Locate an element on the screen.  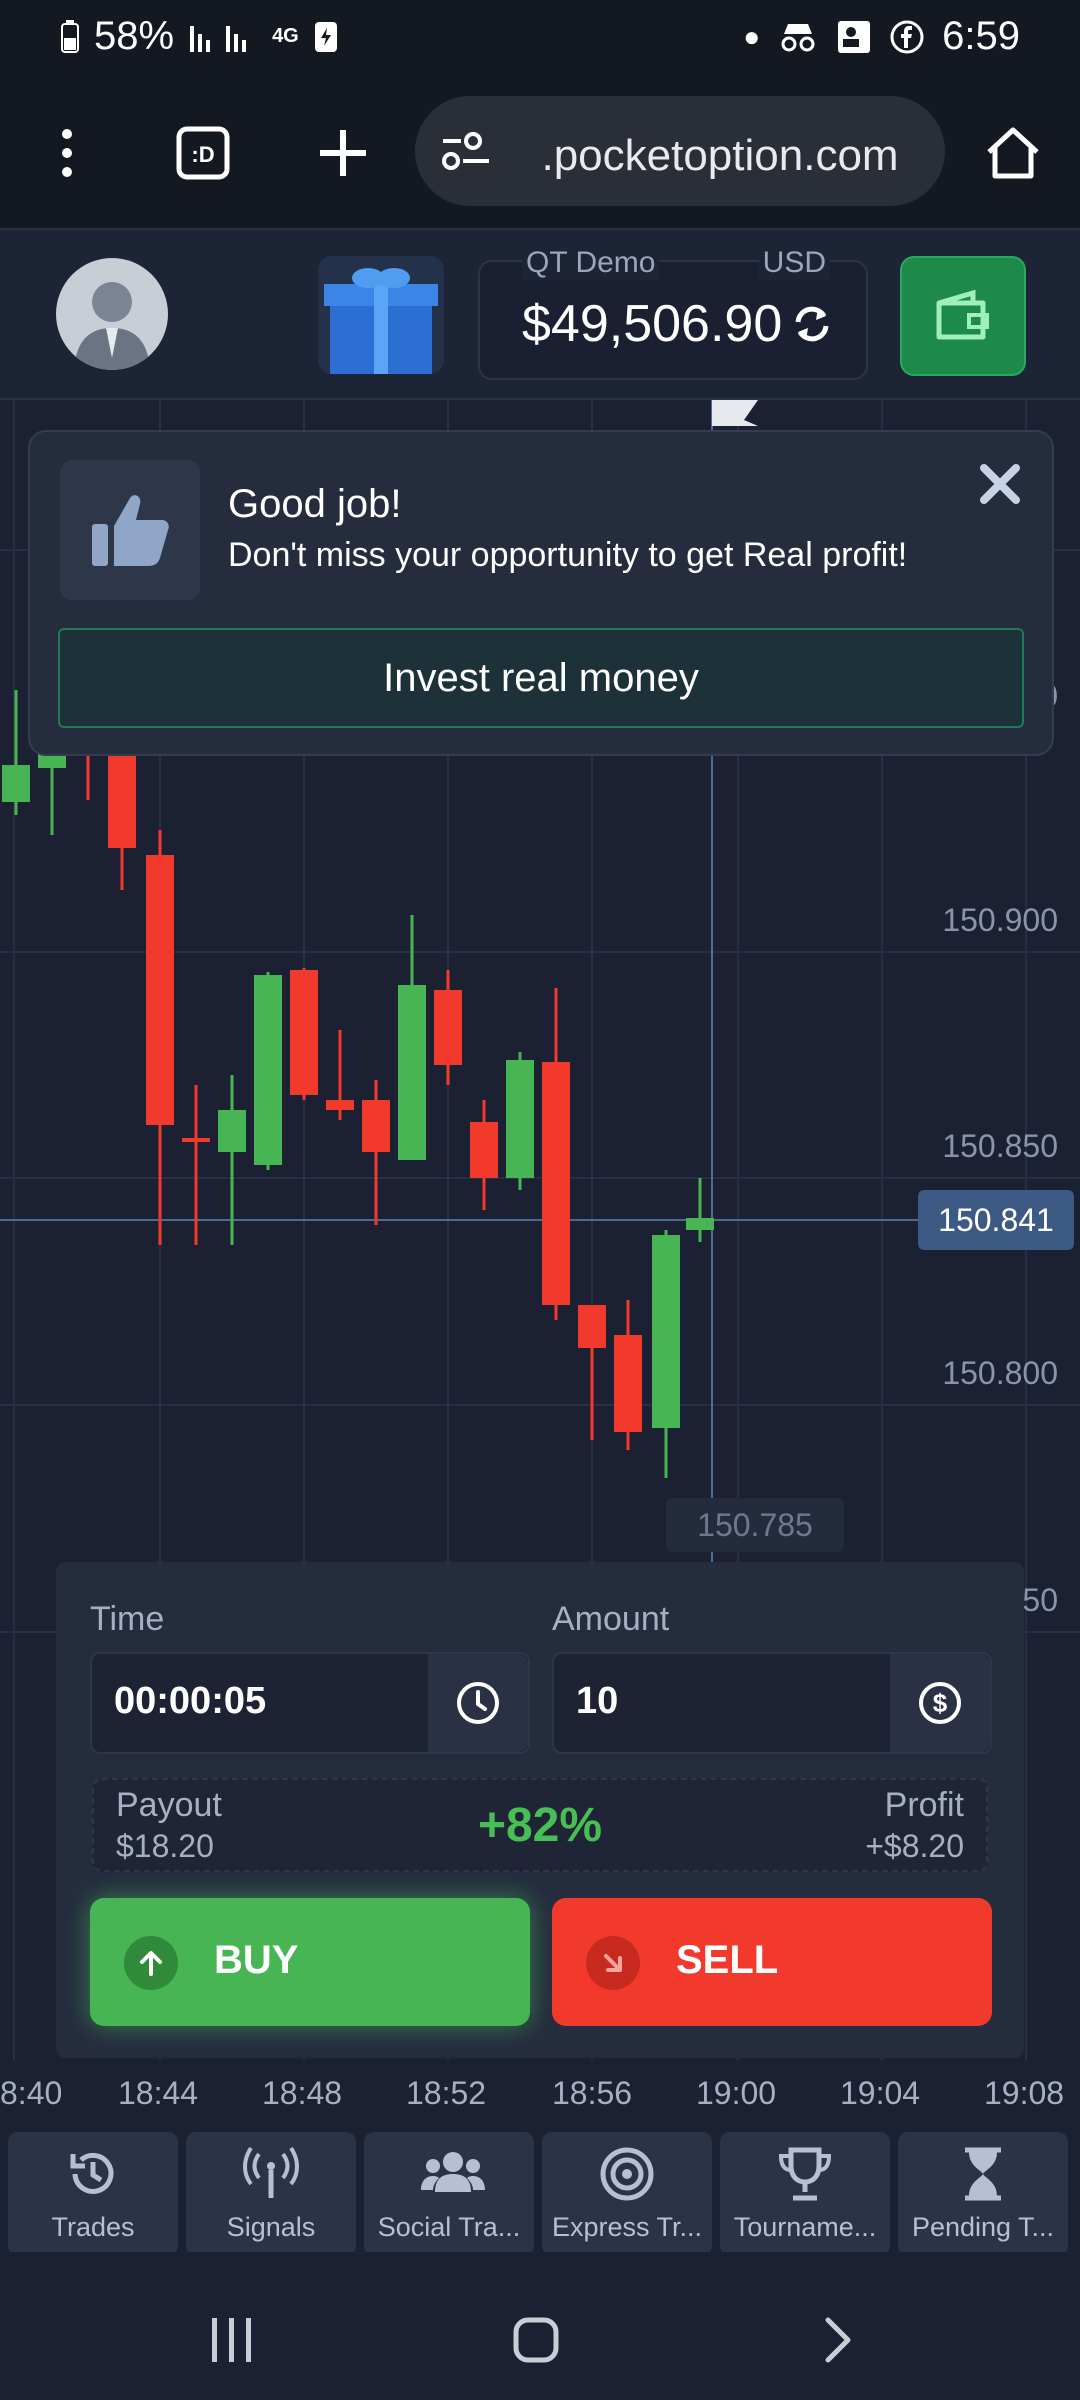
balance-value: $49,506.90 is located at coordinates (652, 324).